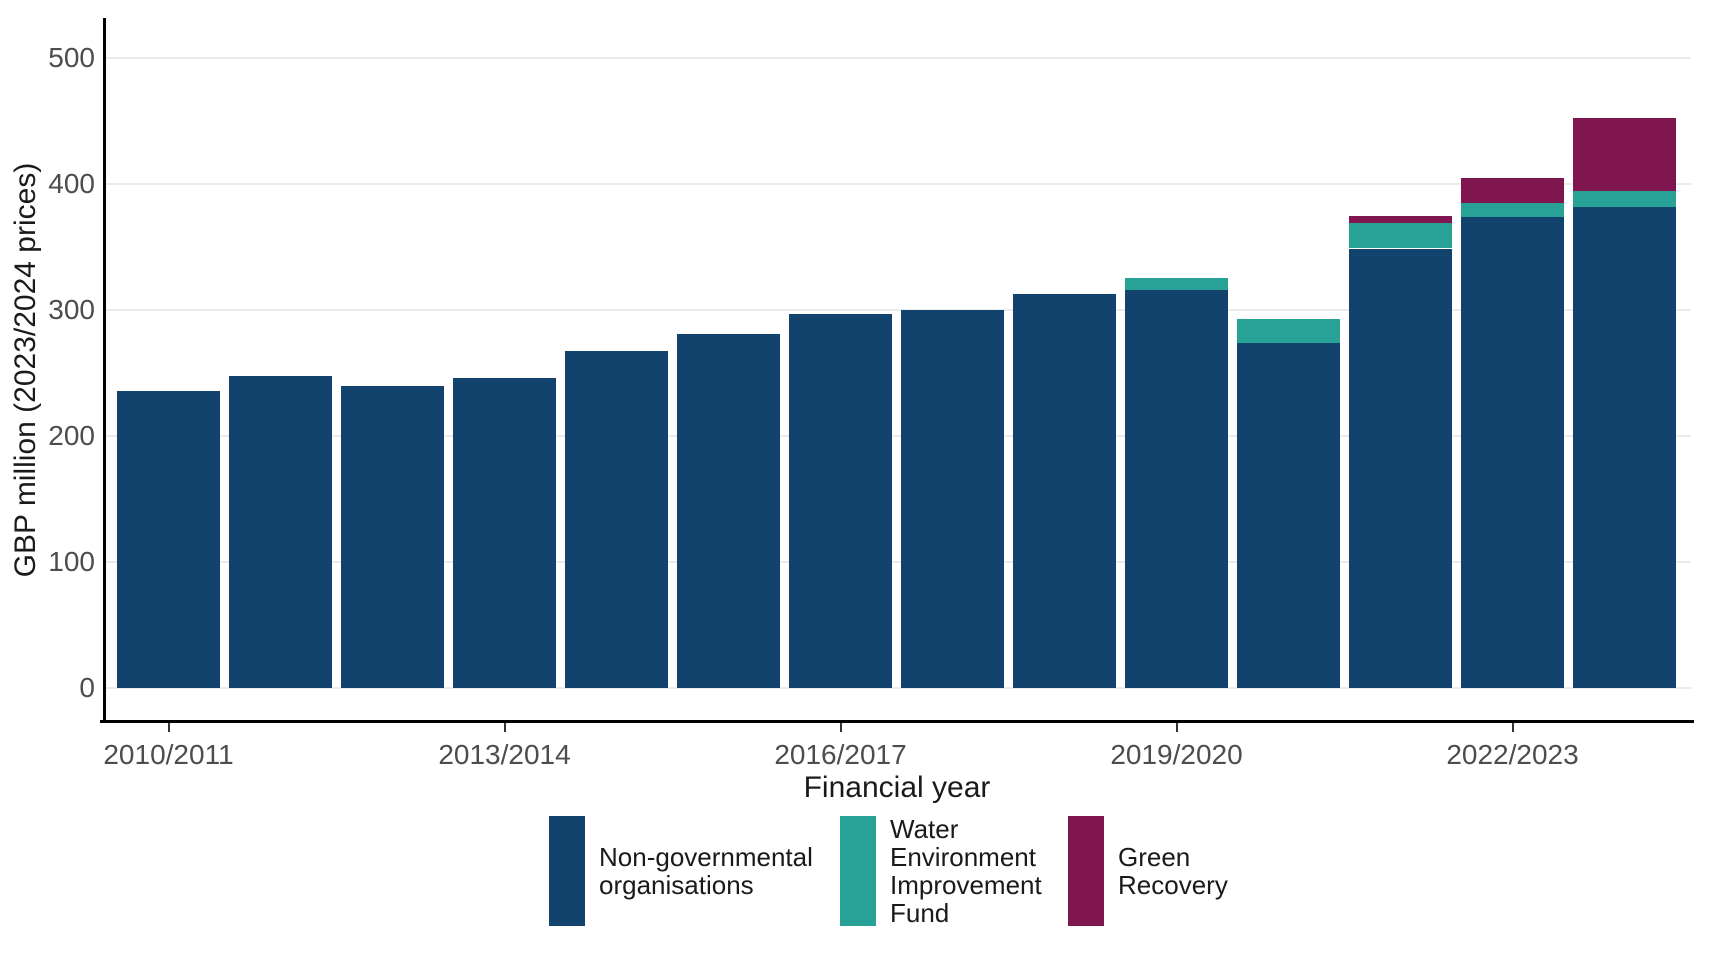 This screenshot has height=960, width=1718. Describe the element at coordinates (966, 871) in the screenshot. I see `legend-label: Water Environment Improvement Fund` at that location.